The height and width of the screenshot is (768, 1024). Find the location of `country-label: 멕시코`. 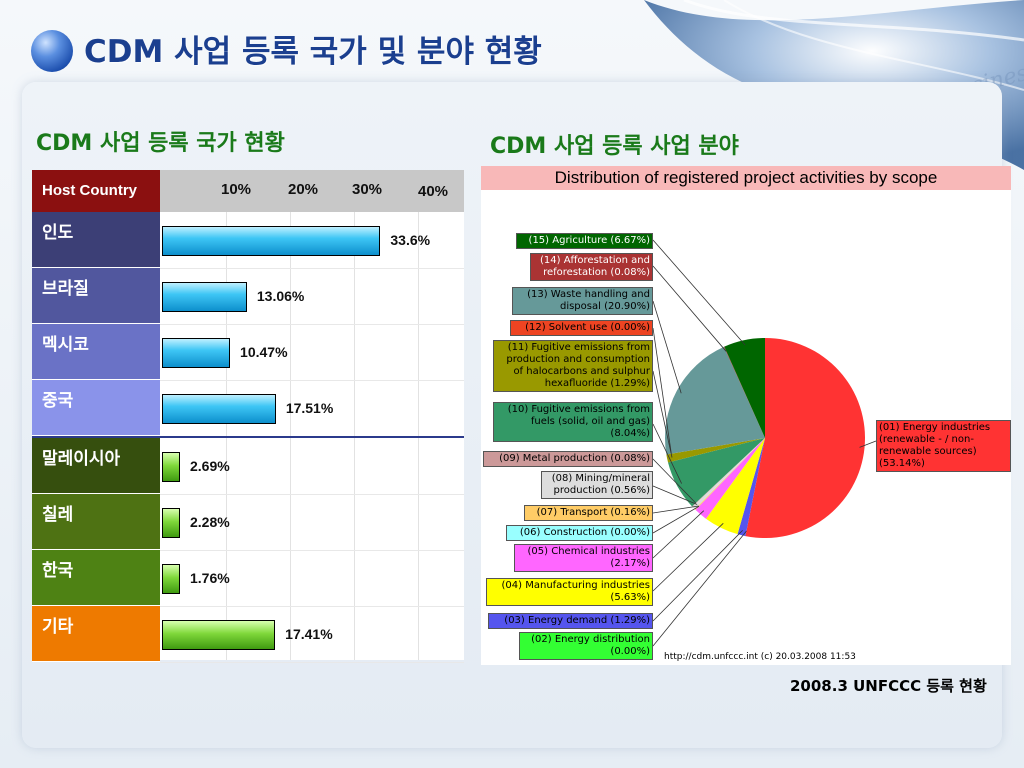

country-label: 멕시코 is located at coordinates (96, 352).